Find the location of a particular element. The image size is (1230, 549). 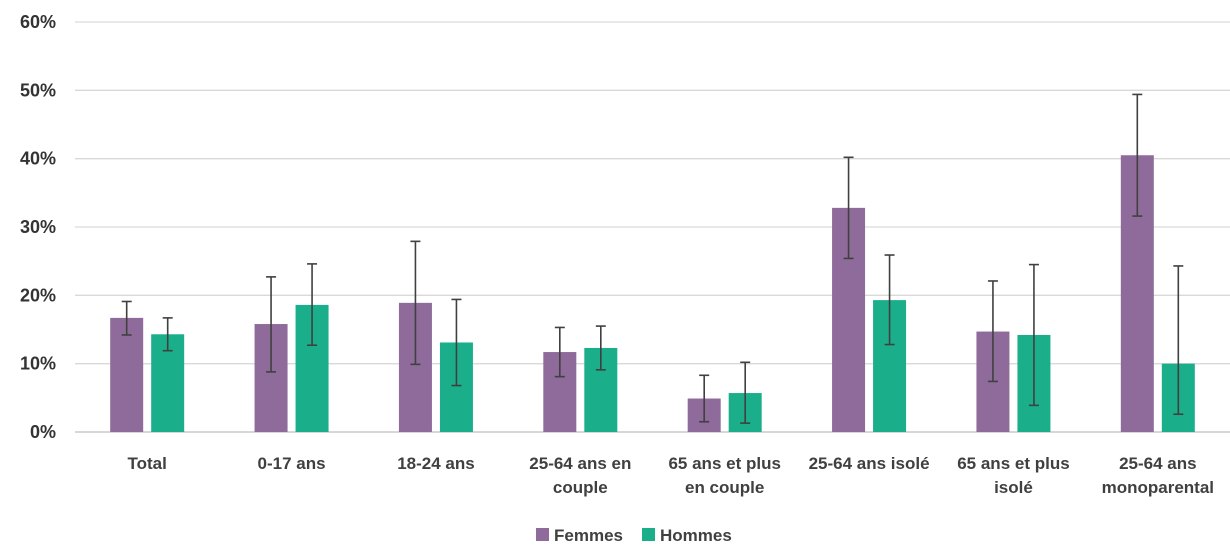

legend-swatch-hommes is located at coordinates (648, 534).